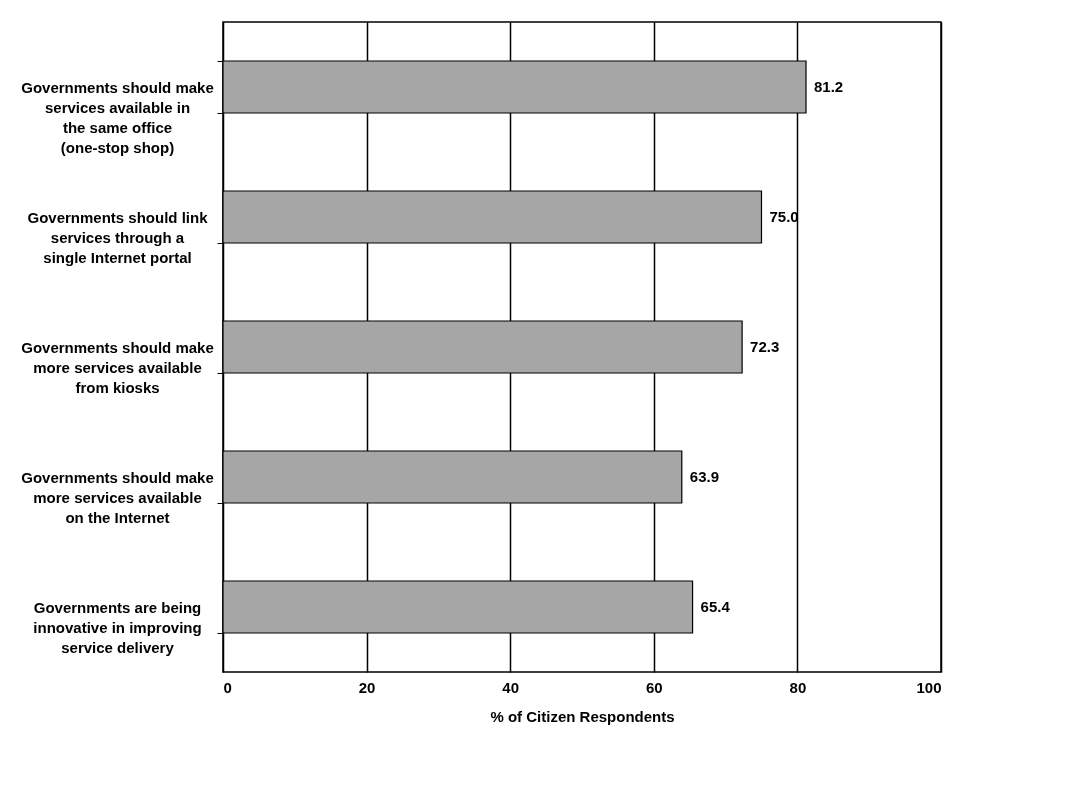 The width and height of the screenshot is (1088, 811). What do you see at coordinates (704, 476) in the screenshot?
I see `data-label: 63.9` at bounding box center [704, 476].